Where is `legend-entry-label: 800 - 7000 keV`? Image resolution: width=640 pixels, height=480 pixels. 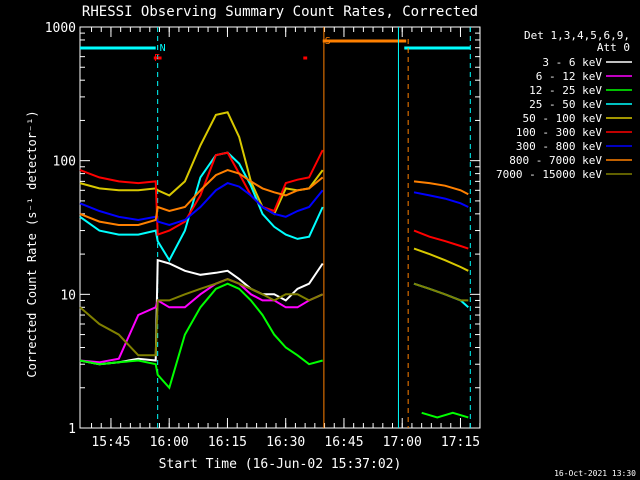
legend-entry-label: 800 - 7000 keV is located at coordinates (555, 160).